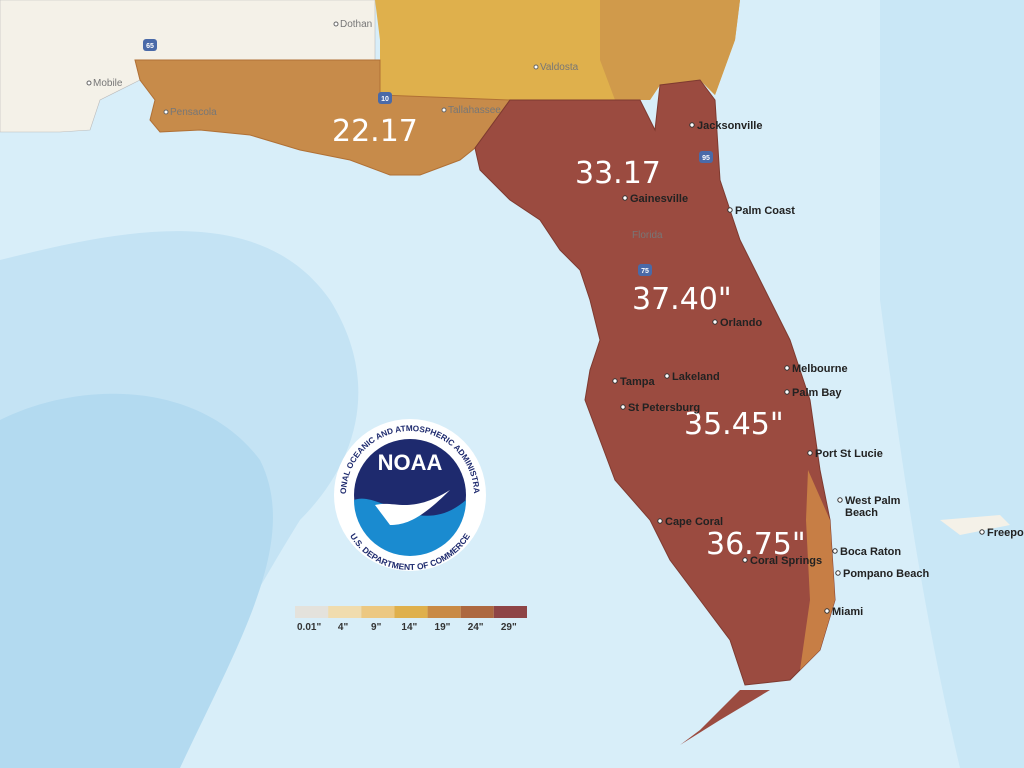  What do you see at coordinates (694, 522) in the screenshot?
I see `city-label: Cape Coral` at bounding box center [694, 522].